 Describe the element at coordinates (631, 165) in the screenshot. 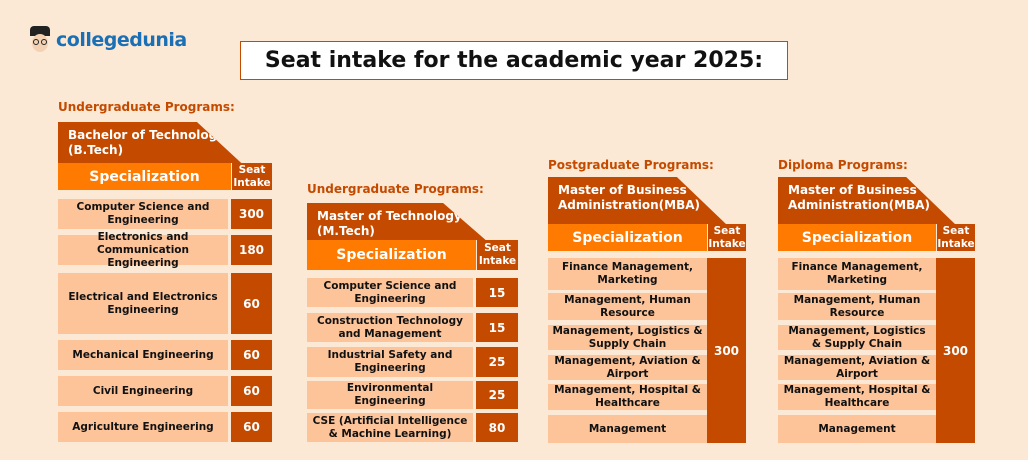

I see `section-heading: Postgraduate Programs:` at that location.